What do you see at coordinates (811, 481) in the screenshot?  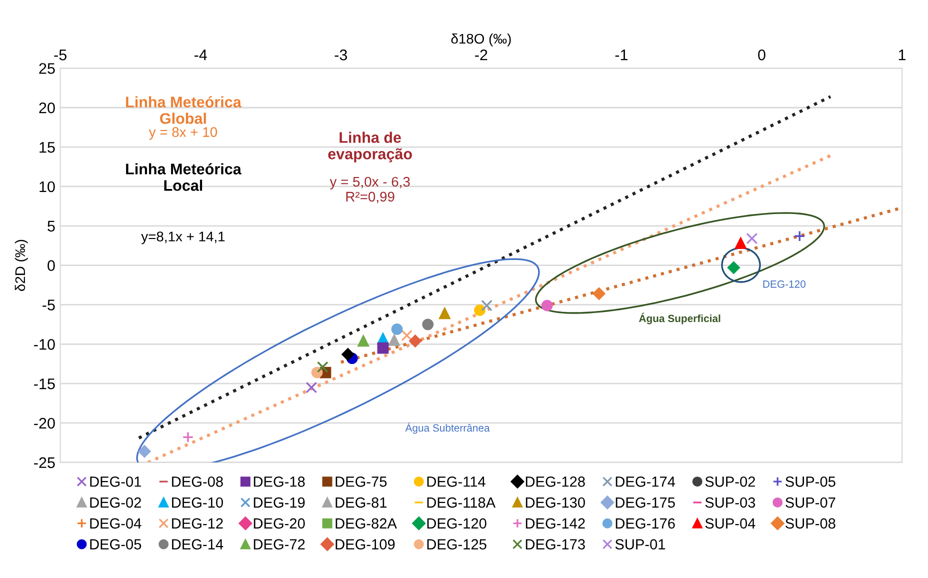 I see `legend-label: SUP-05` at bounding box center [811, 481].